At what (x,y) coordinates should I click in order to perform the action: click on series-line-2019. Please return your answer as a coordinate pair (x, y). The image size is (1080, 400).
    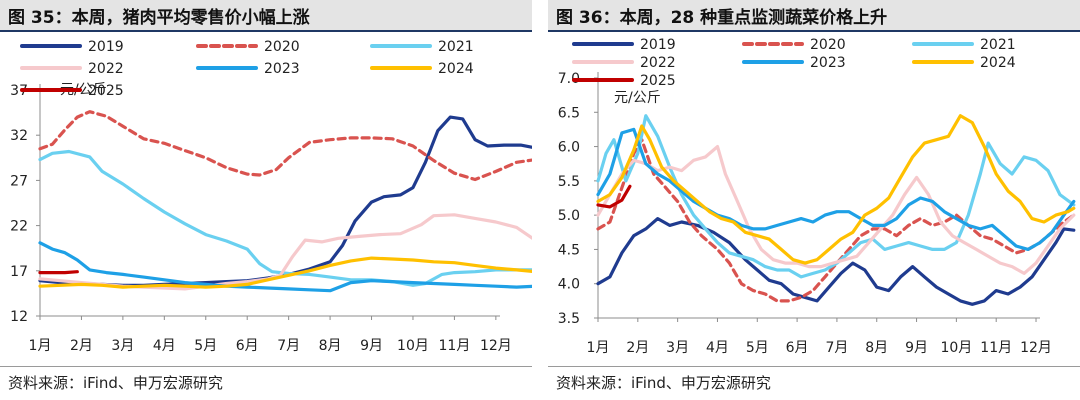
    Looking at the image, I should click on (836, 261).